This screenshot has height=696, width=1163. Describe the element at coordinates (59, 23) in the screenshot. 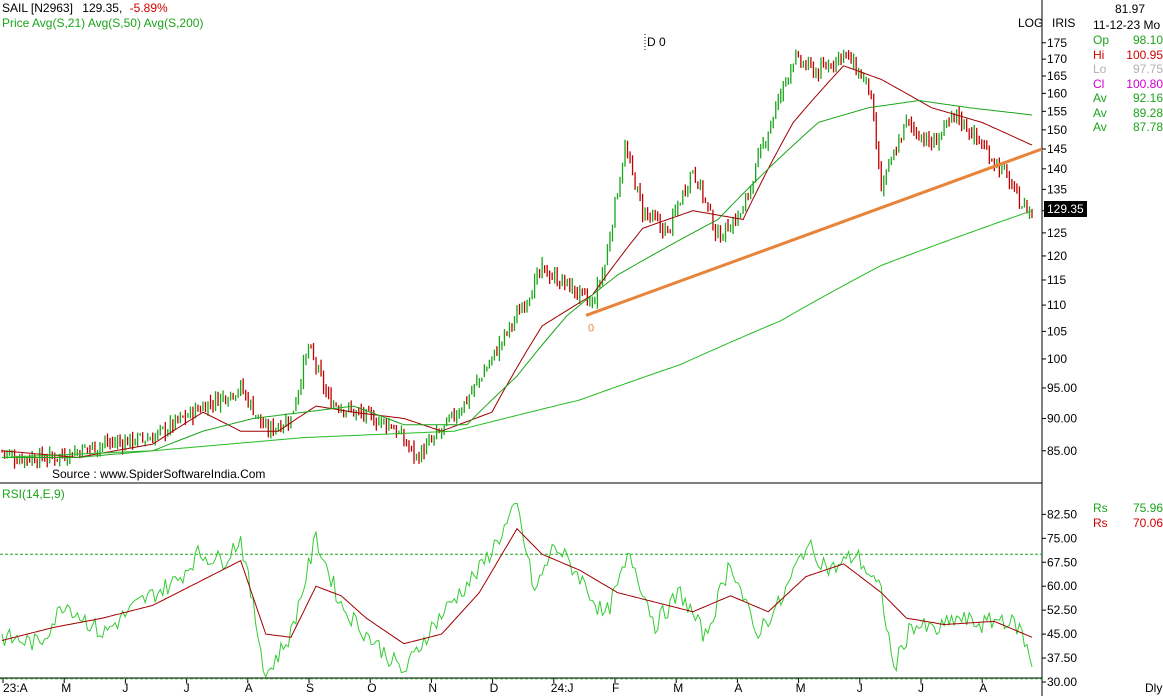

I see `avg21-legend: Avg(S,21)` at that location.